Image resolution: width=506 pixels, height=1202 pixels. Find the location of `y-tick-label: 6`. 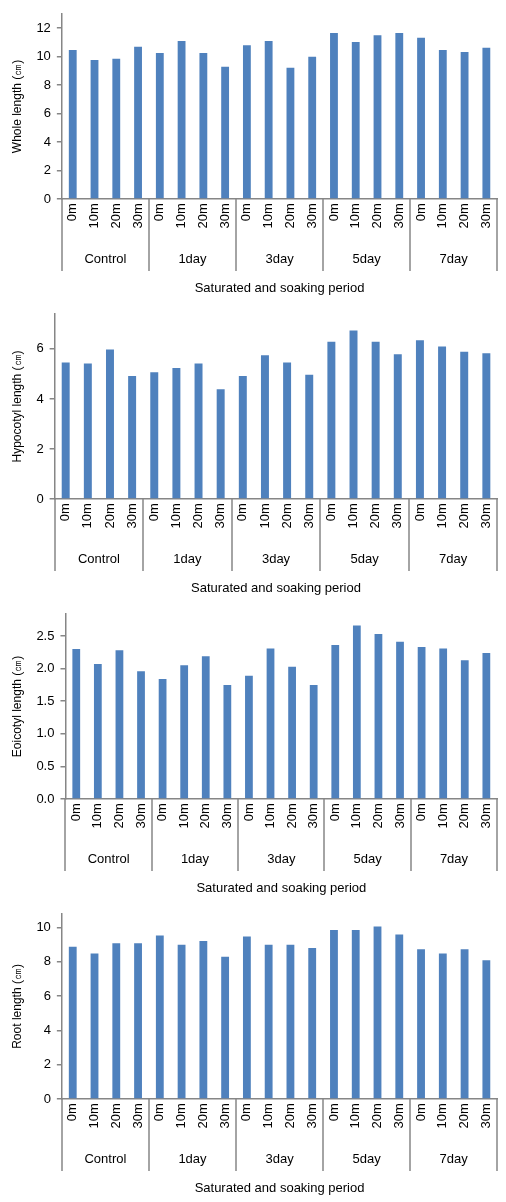

y-tick-label: 6 is located at coordinates (47, 995).